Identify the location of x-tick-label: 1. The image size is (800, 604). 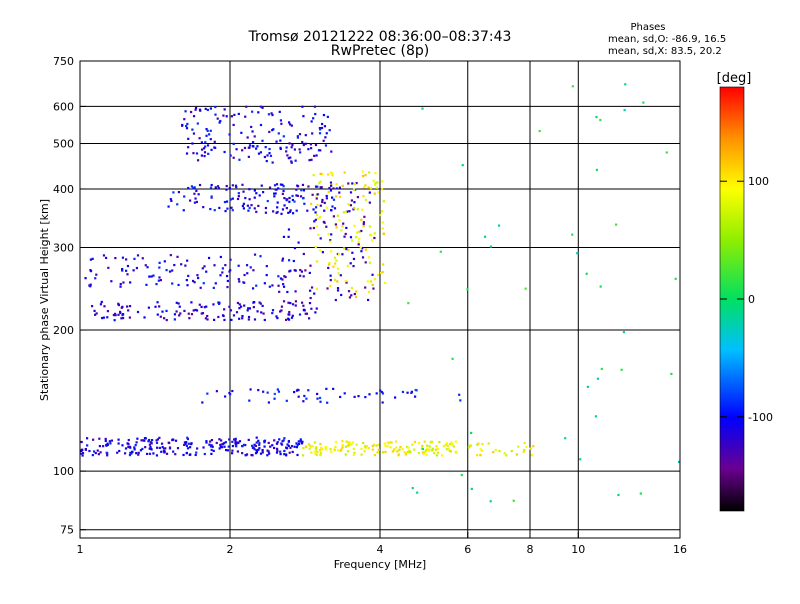
(80, 549).